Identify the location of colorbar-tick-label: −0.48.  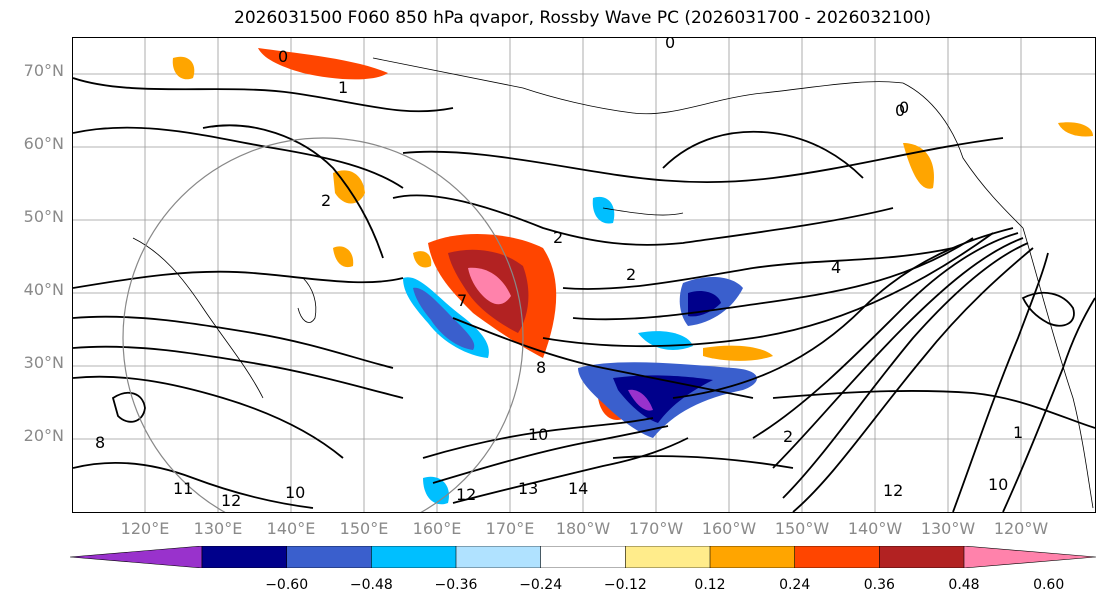
(371, 585).